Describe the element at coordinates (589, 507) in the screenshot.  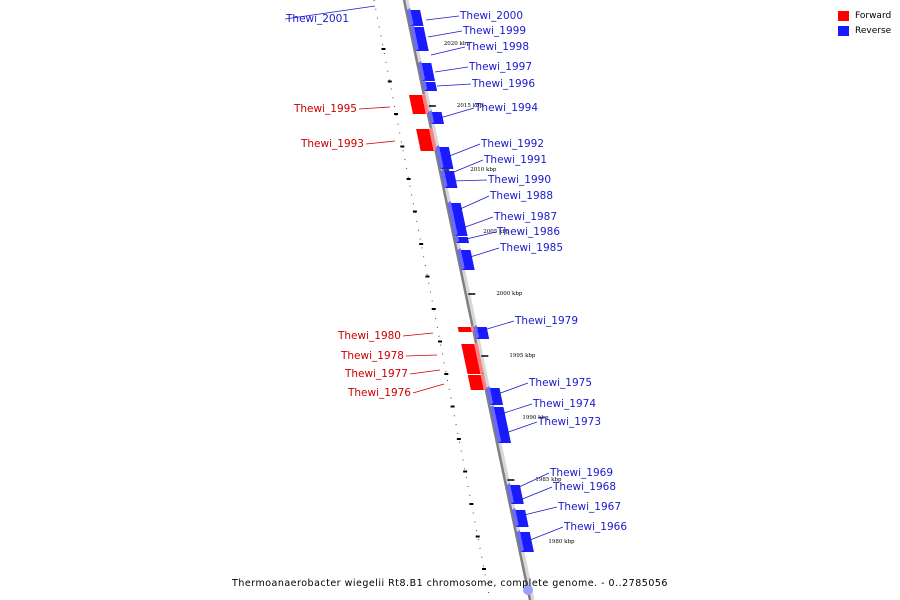
I see `gene-label: Thewi_1967` at that location.